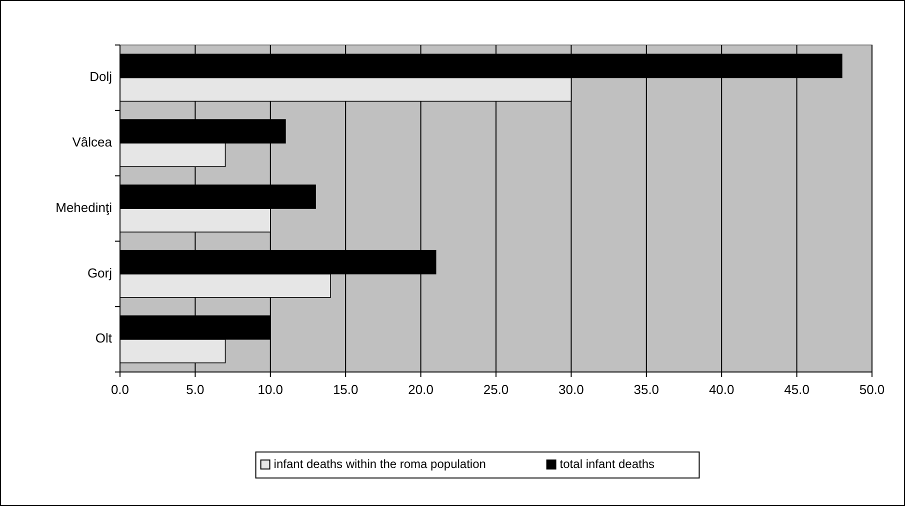  I want to click on x-tick-label: 50.0, so click(872, 389).